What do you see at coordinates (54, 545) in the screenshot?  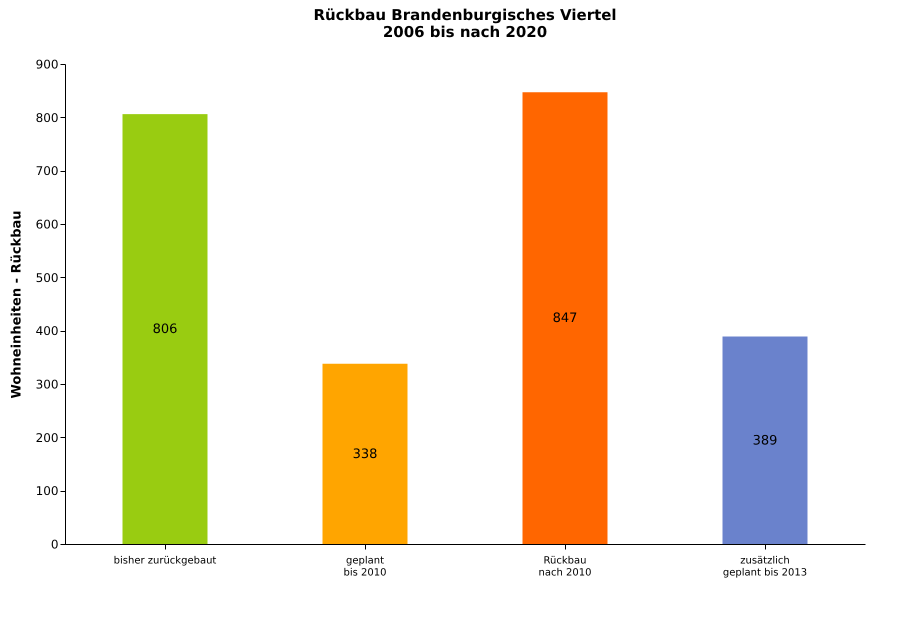 I see `y-tick-label: 0` at bounding box center [54, 545].